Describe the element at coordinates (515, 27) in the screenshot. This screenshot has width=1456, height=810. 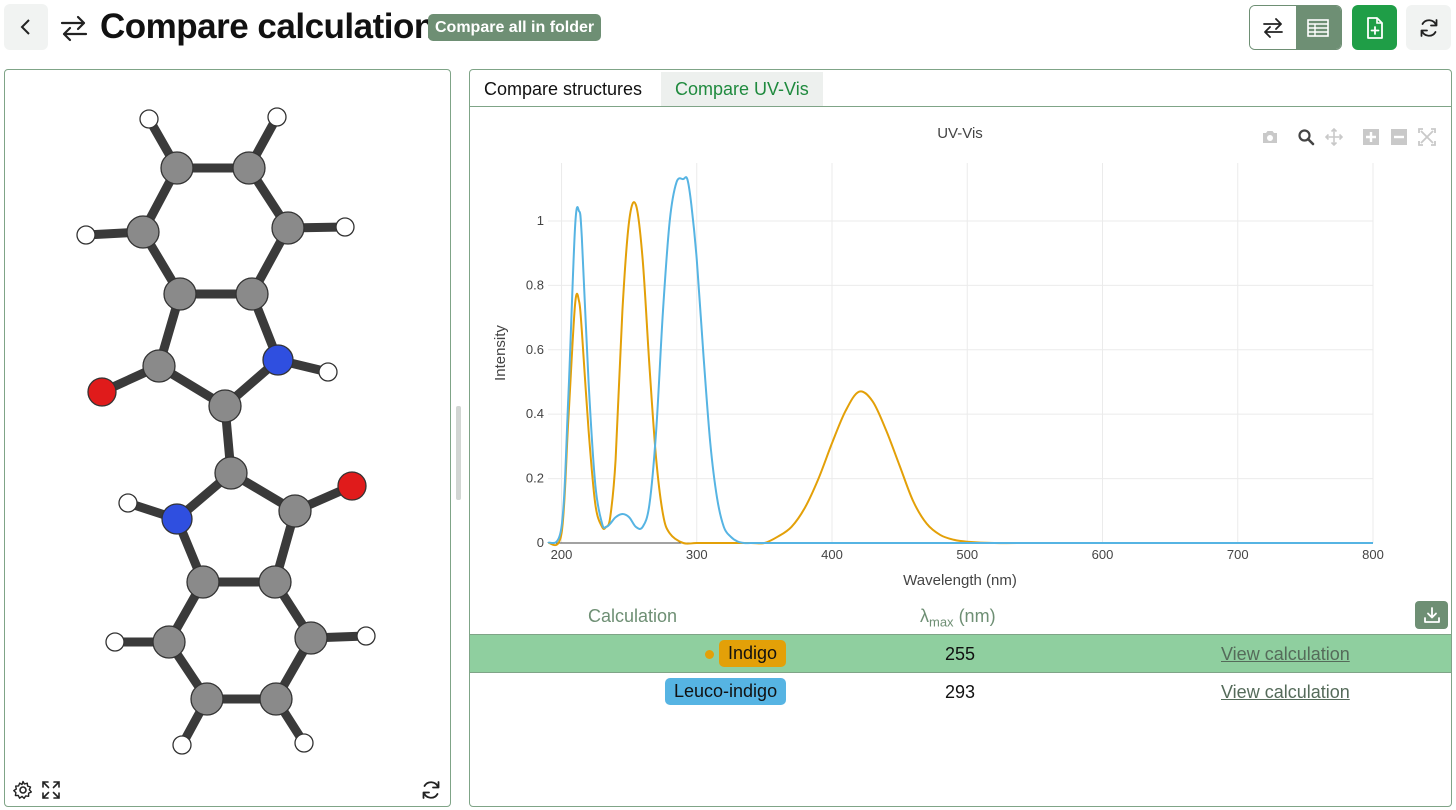
I see `compare-all-in-folder-button: Compare all in folder` at that location.